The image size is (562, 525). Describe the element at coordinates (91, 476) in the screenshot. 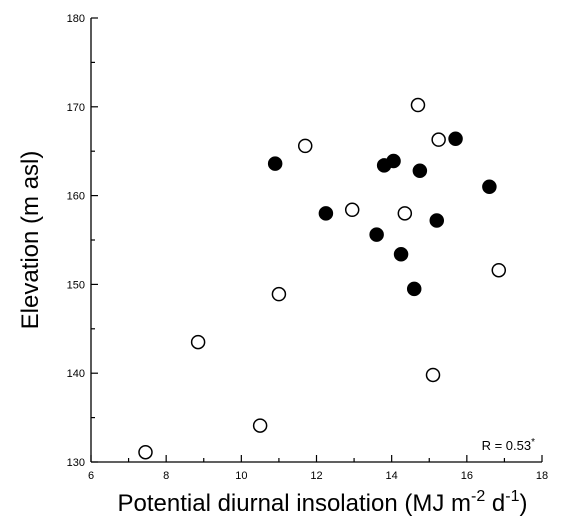

I see `x-tick-label: 6` at that location.